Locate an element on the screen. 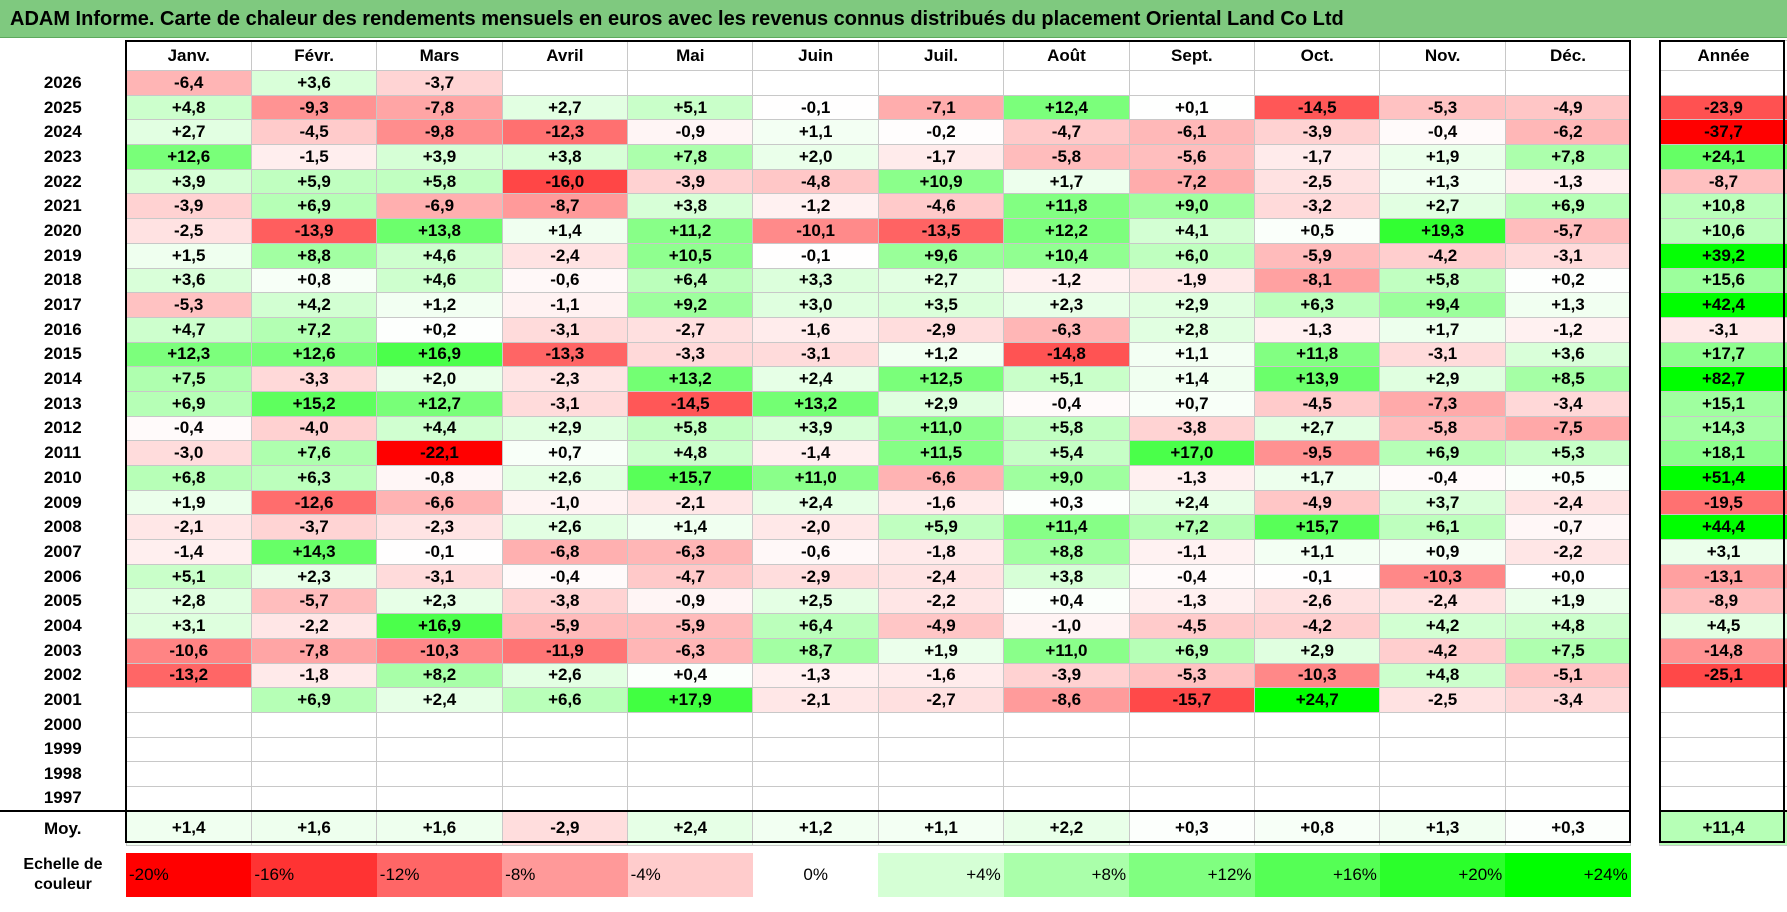 This screenshot has height=912, width=1787. heatmap-cell: +8,8 is located at coordinates (1066, 552).